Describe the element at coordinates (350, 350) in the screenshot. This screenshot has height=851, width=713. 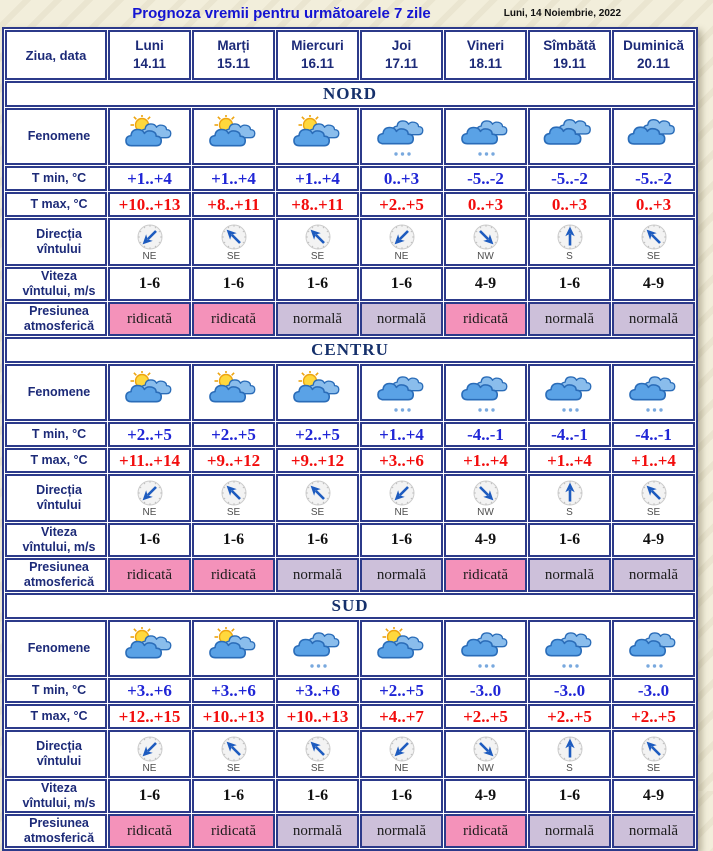
I see `region-band-cell: CENTRU` at that location.